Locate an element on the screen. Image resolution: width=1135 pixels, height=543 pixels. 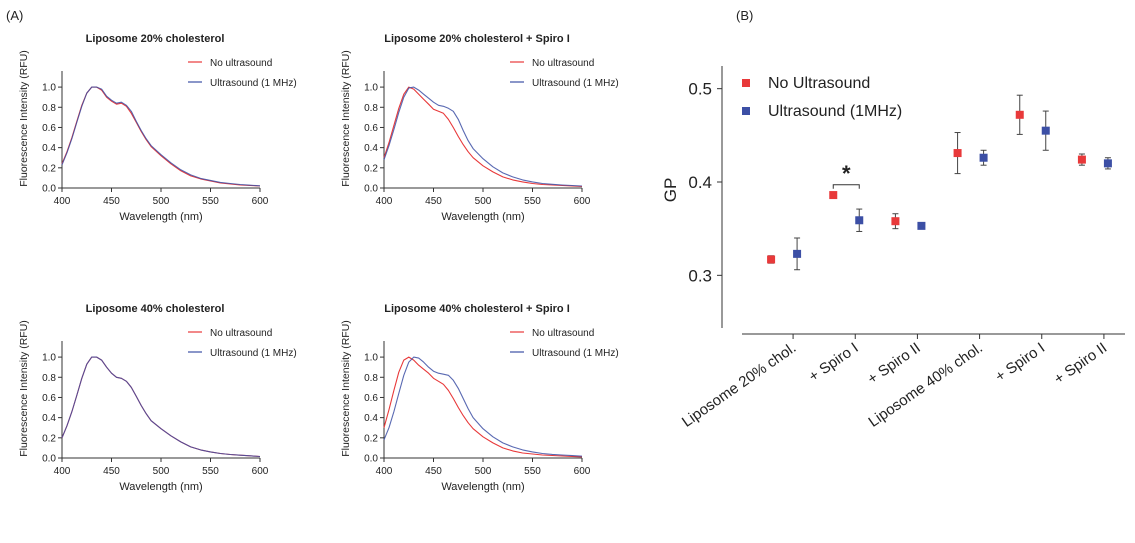
significance-asterisk: * is located at coordinates (846, 173).